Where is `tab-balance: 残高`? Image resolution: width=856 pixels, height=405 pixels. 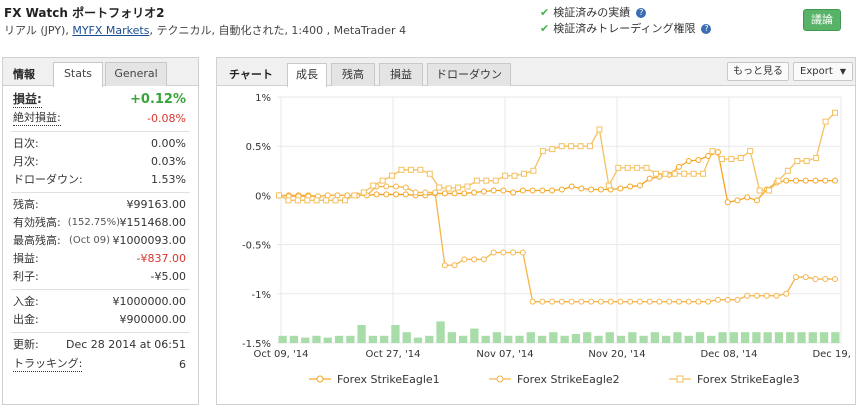
tab-balance: 残高 is located at coordinates (353, 74).